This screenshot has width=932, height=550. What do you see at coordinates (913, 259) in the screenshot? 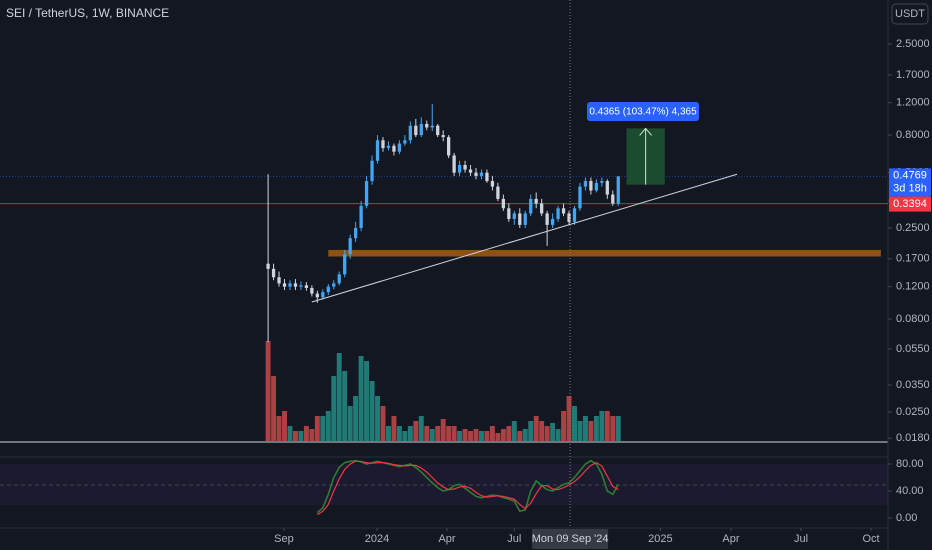
I see `y-tick-label: 0.1700` at bounding box center [913, 259].